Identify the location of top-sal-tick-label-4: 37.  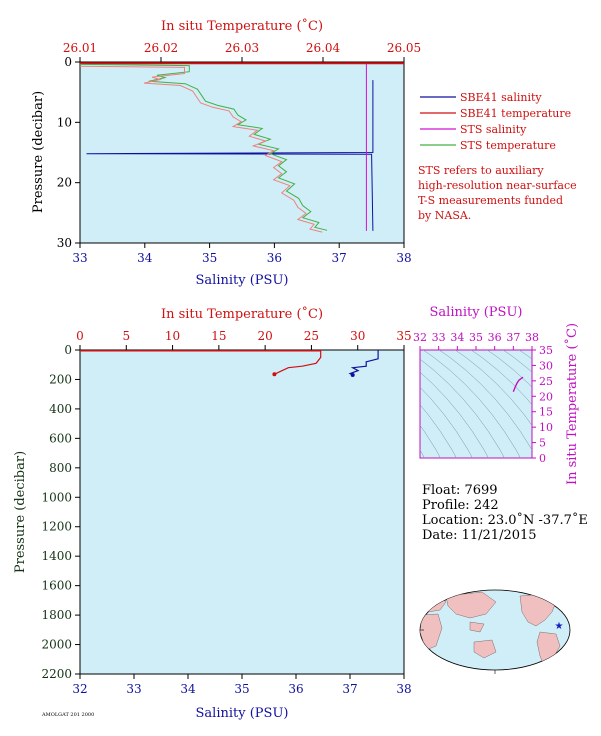
(339, 258).